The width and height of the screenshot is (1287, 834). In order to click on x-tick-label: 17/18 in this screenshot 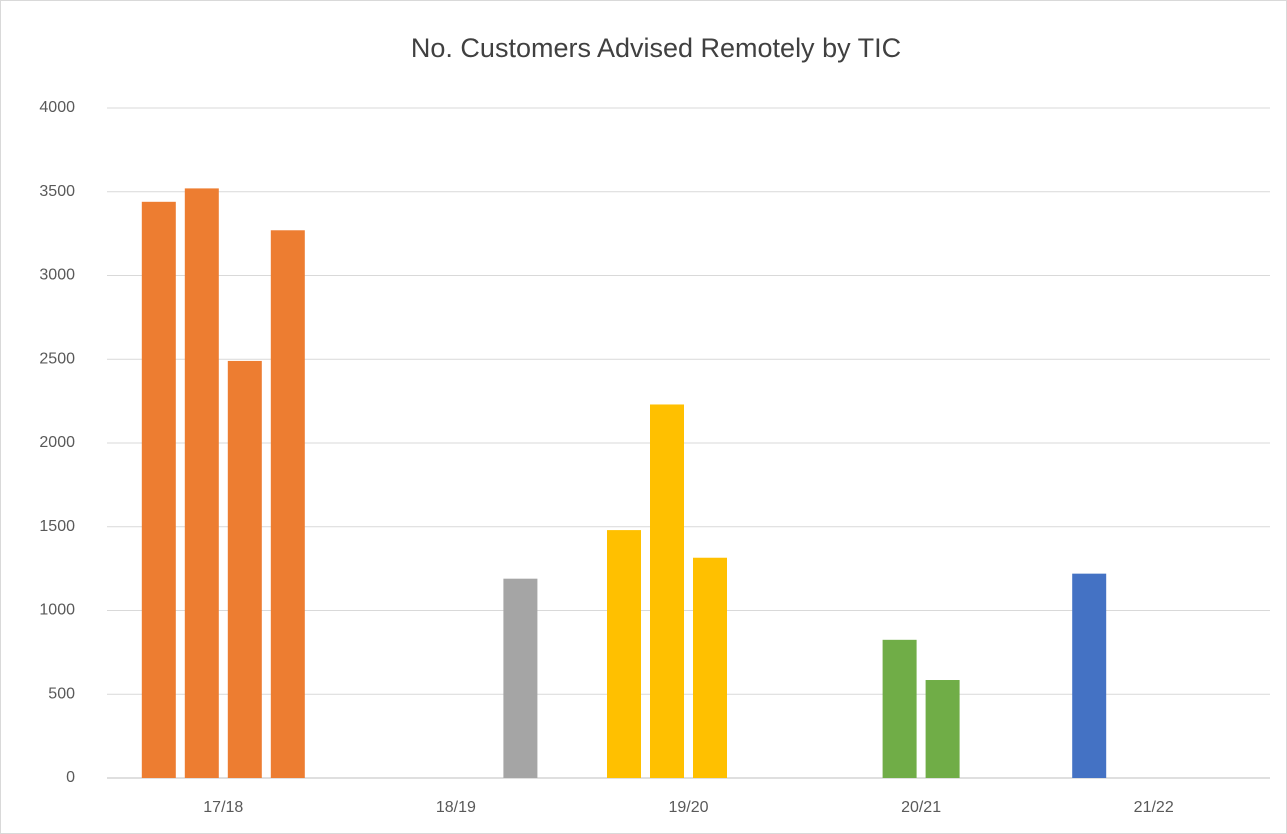, I will do `click(223, 807)`.